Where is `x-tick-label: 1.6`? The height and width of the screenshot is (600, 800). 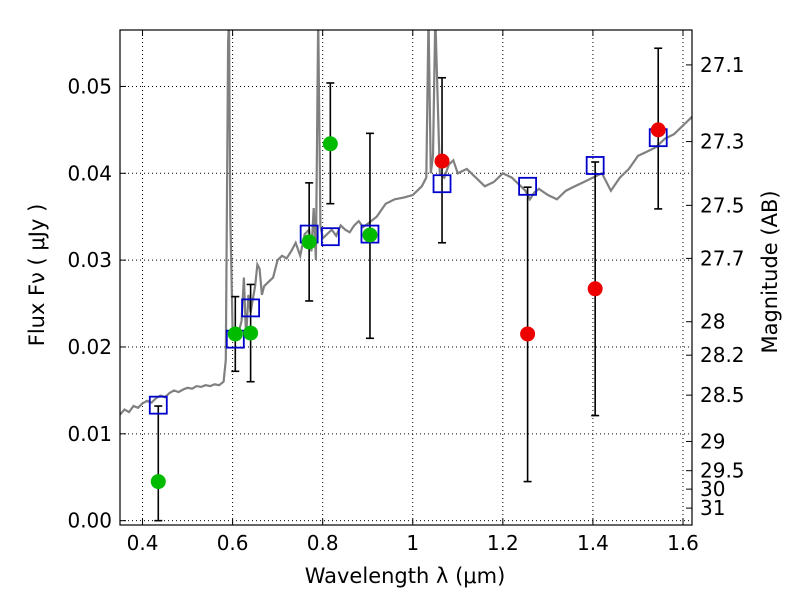 x-tick-label: 1.6 is located at coordinates (683, 543).